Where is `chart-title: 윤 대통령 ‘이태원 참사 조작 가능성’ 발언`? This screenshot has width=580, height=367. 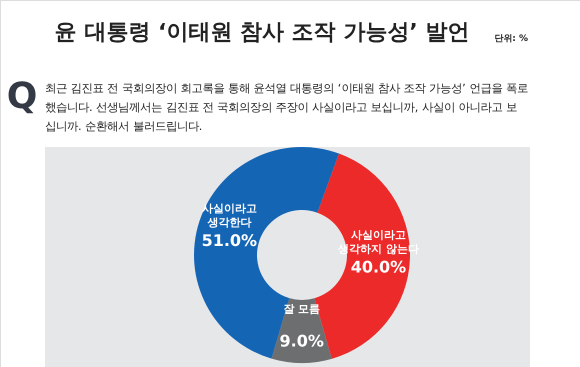
chart-title: 윤 대통령 ‘이태원 참사 조작 가능성’ 발언 is located at coordinates (262, 32).